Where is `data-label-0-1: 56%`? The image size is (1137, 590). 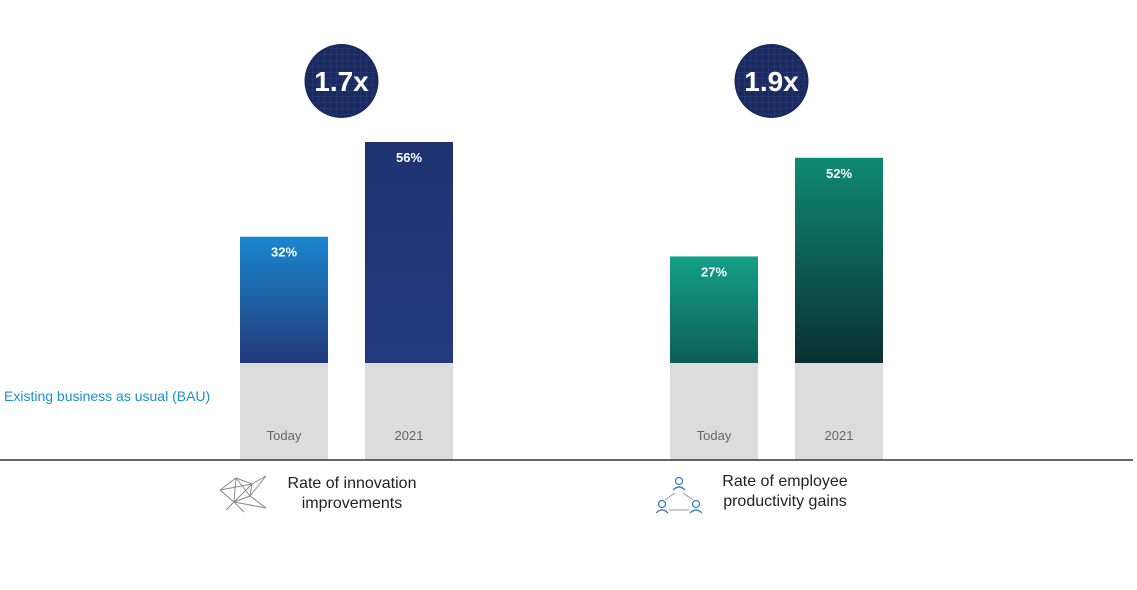
data-label-0-1: 56% is located at coordinates (409, 157).